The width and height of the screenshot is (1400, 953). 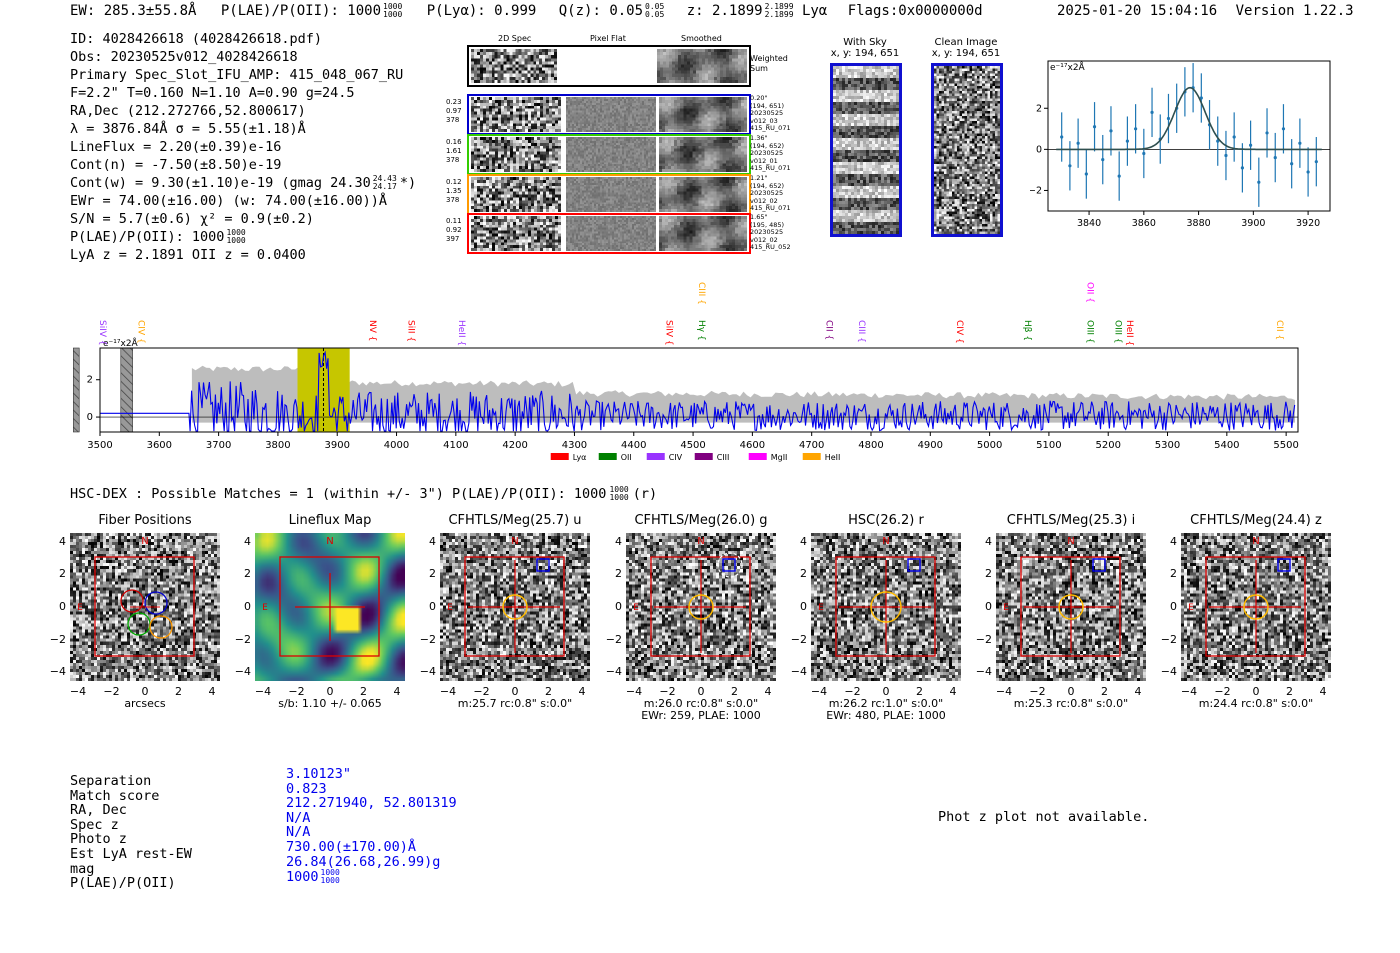 I want to click on stamp-title: HSC(26.2) r, so click(x=886, y=520).